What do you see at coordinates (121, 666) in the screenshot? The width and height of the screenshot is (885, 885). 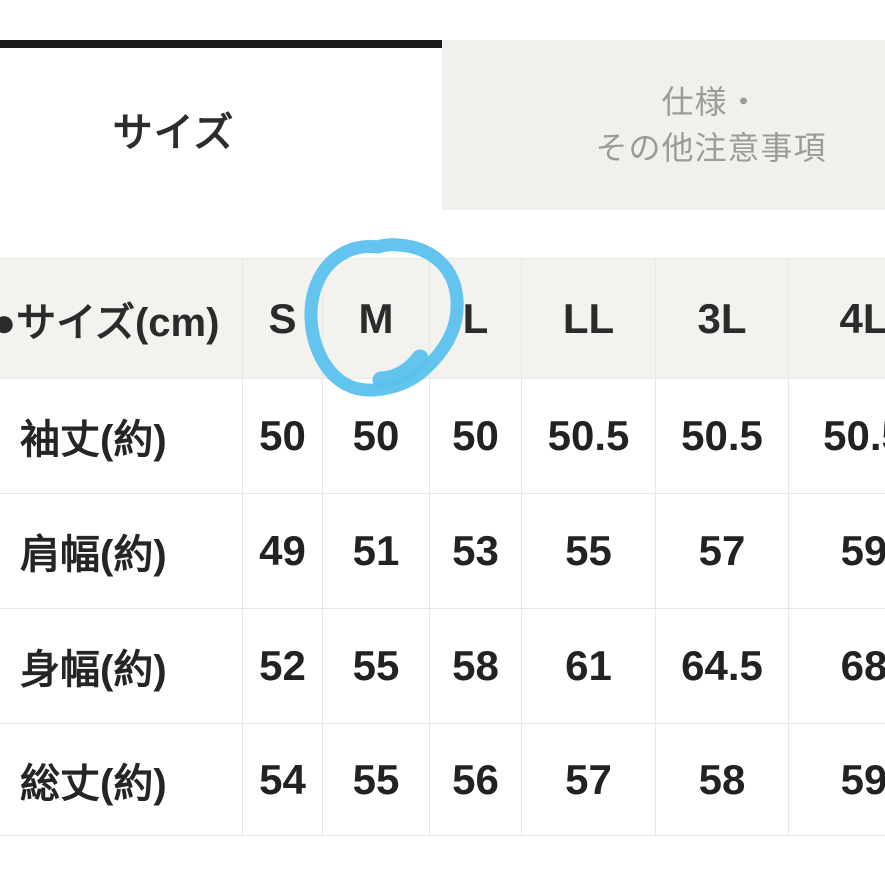 I see `row-bodywidth-label: 身幅(約)` at bounding box center [121, 666].